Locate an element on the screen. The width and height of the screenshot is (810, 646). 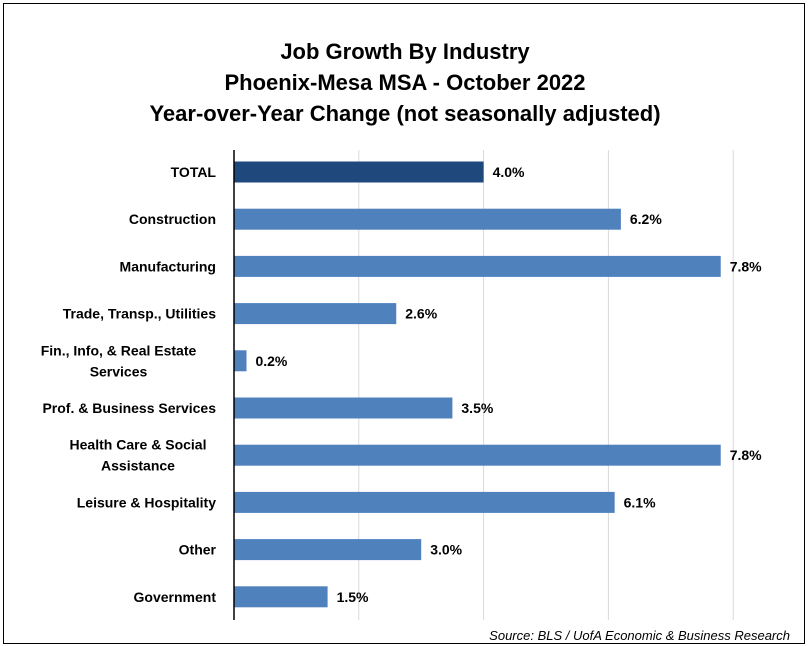
category-label: Prof. & Business Services is located at coordinates (129, 408).